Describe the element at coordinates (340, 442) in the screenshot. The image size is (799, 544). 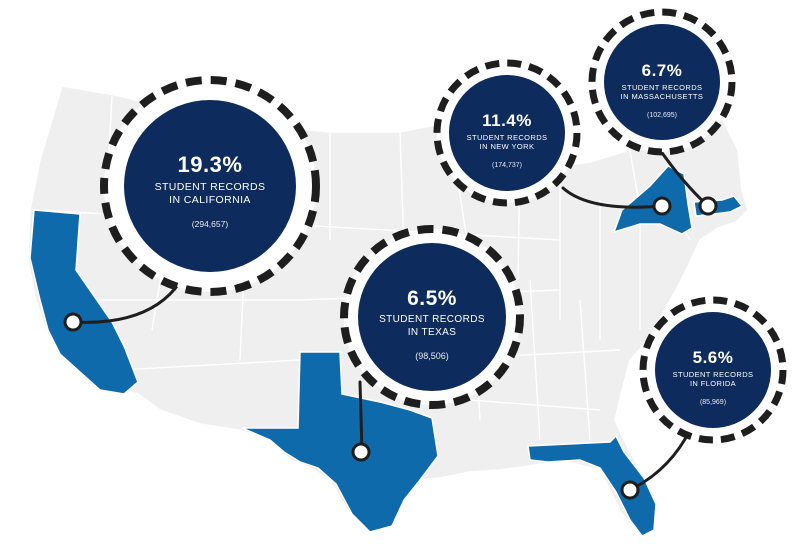
I see `state-texas` at that location.